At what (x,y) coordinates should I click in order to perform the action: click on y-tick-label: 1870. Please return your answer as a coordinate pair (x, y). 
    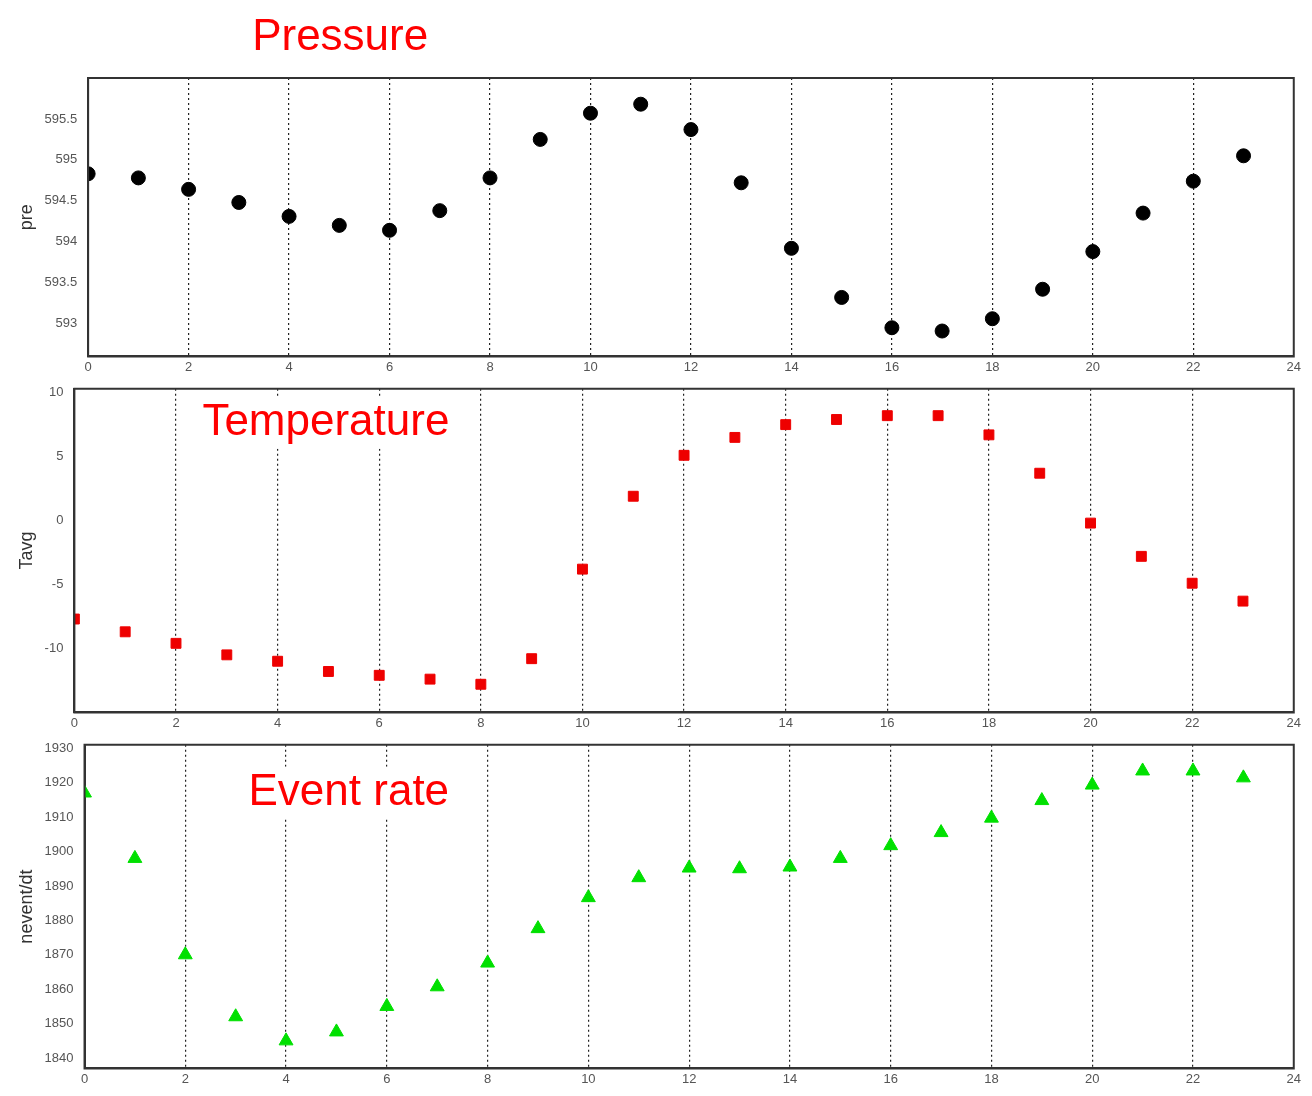
    Looking at the image, I should click on (59, 954).